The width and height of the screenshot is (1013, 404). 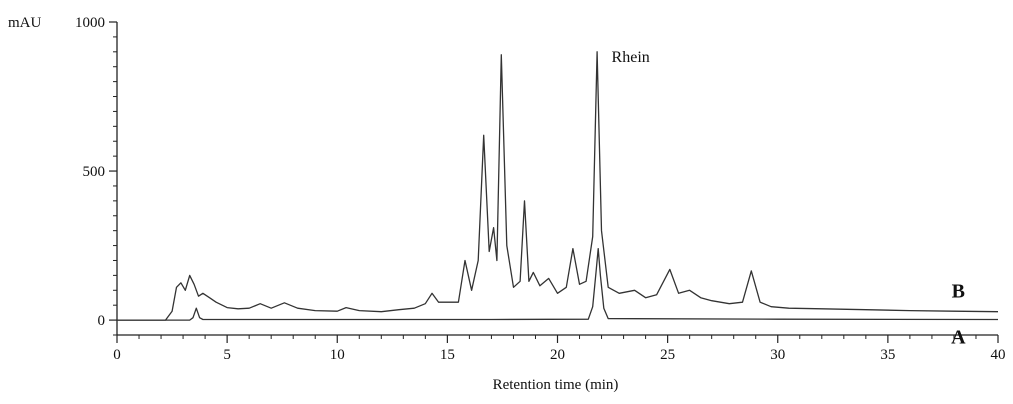 I want to click on x-tick-label: 25, so click(x=667, y=355).